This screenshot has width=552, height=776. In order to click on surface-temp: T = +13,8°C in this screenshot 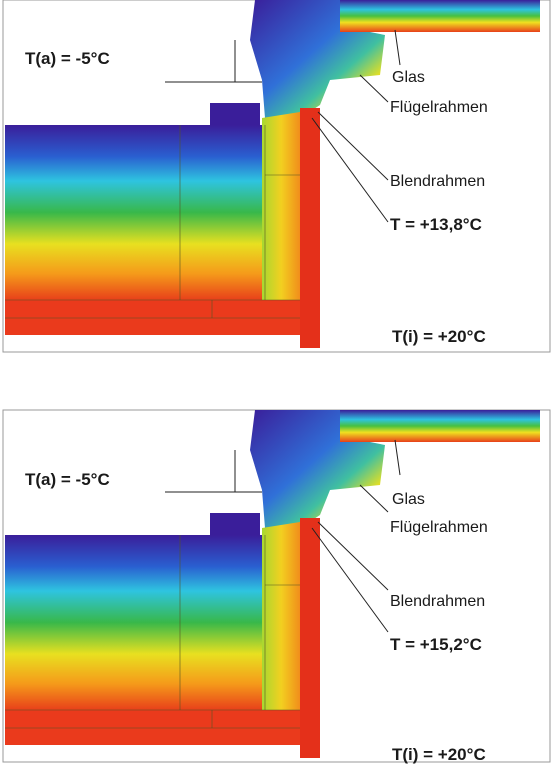, I will do `click(436, 224)`.